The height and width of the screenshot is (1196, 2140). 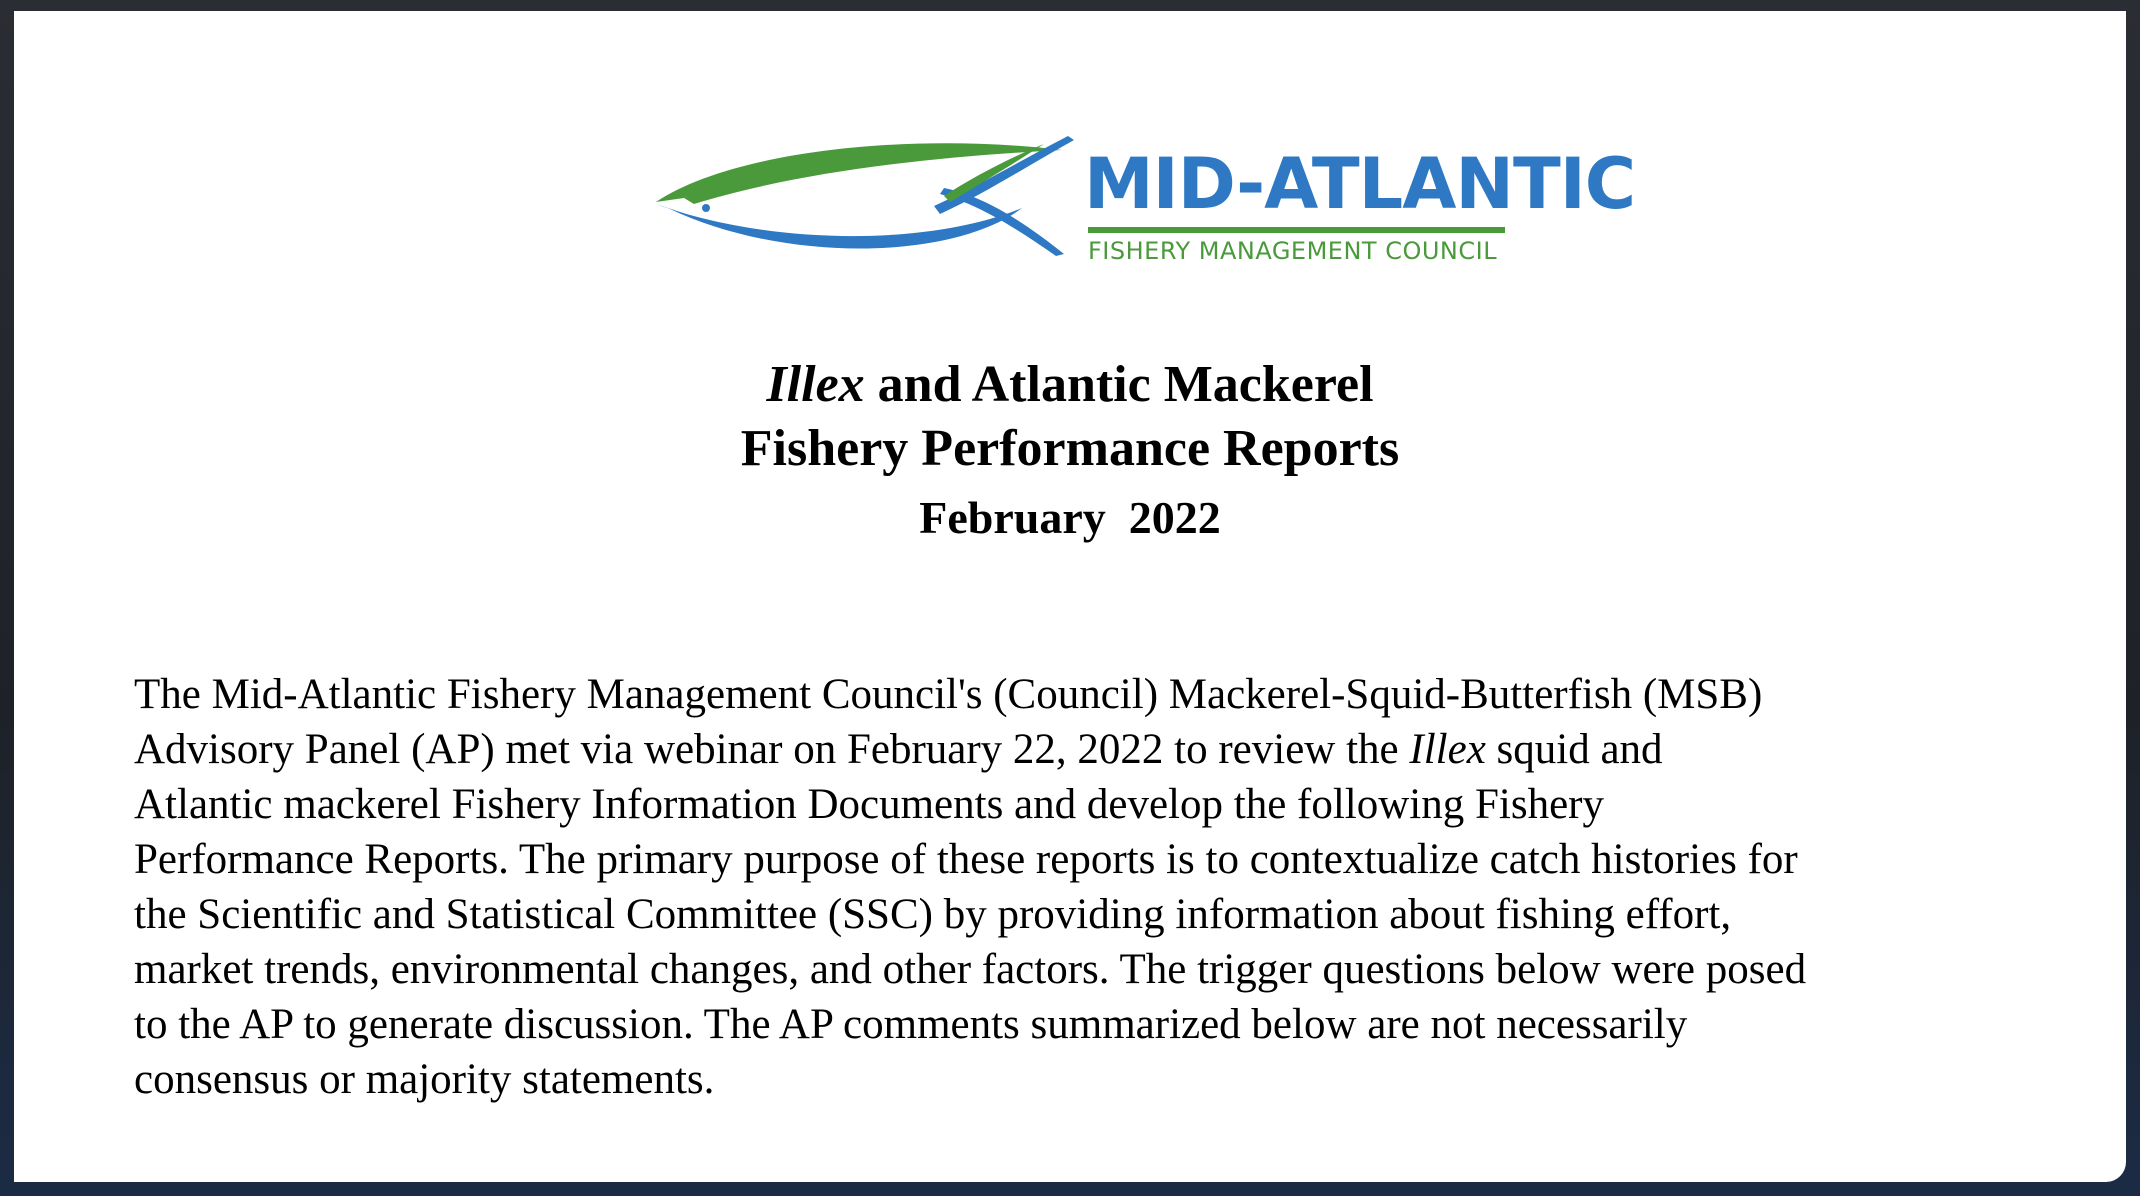 What do you see at coordinates (865, 196) in the screenshot?
I see `fish-emblem-icon` at bounding box center [865, 196].